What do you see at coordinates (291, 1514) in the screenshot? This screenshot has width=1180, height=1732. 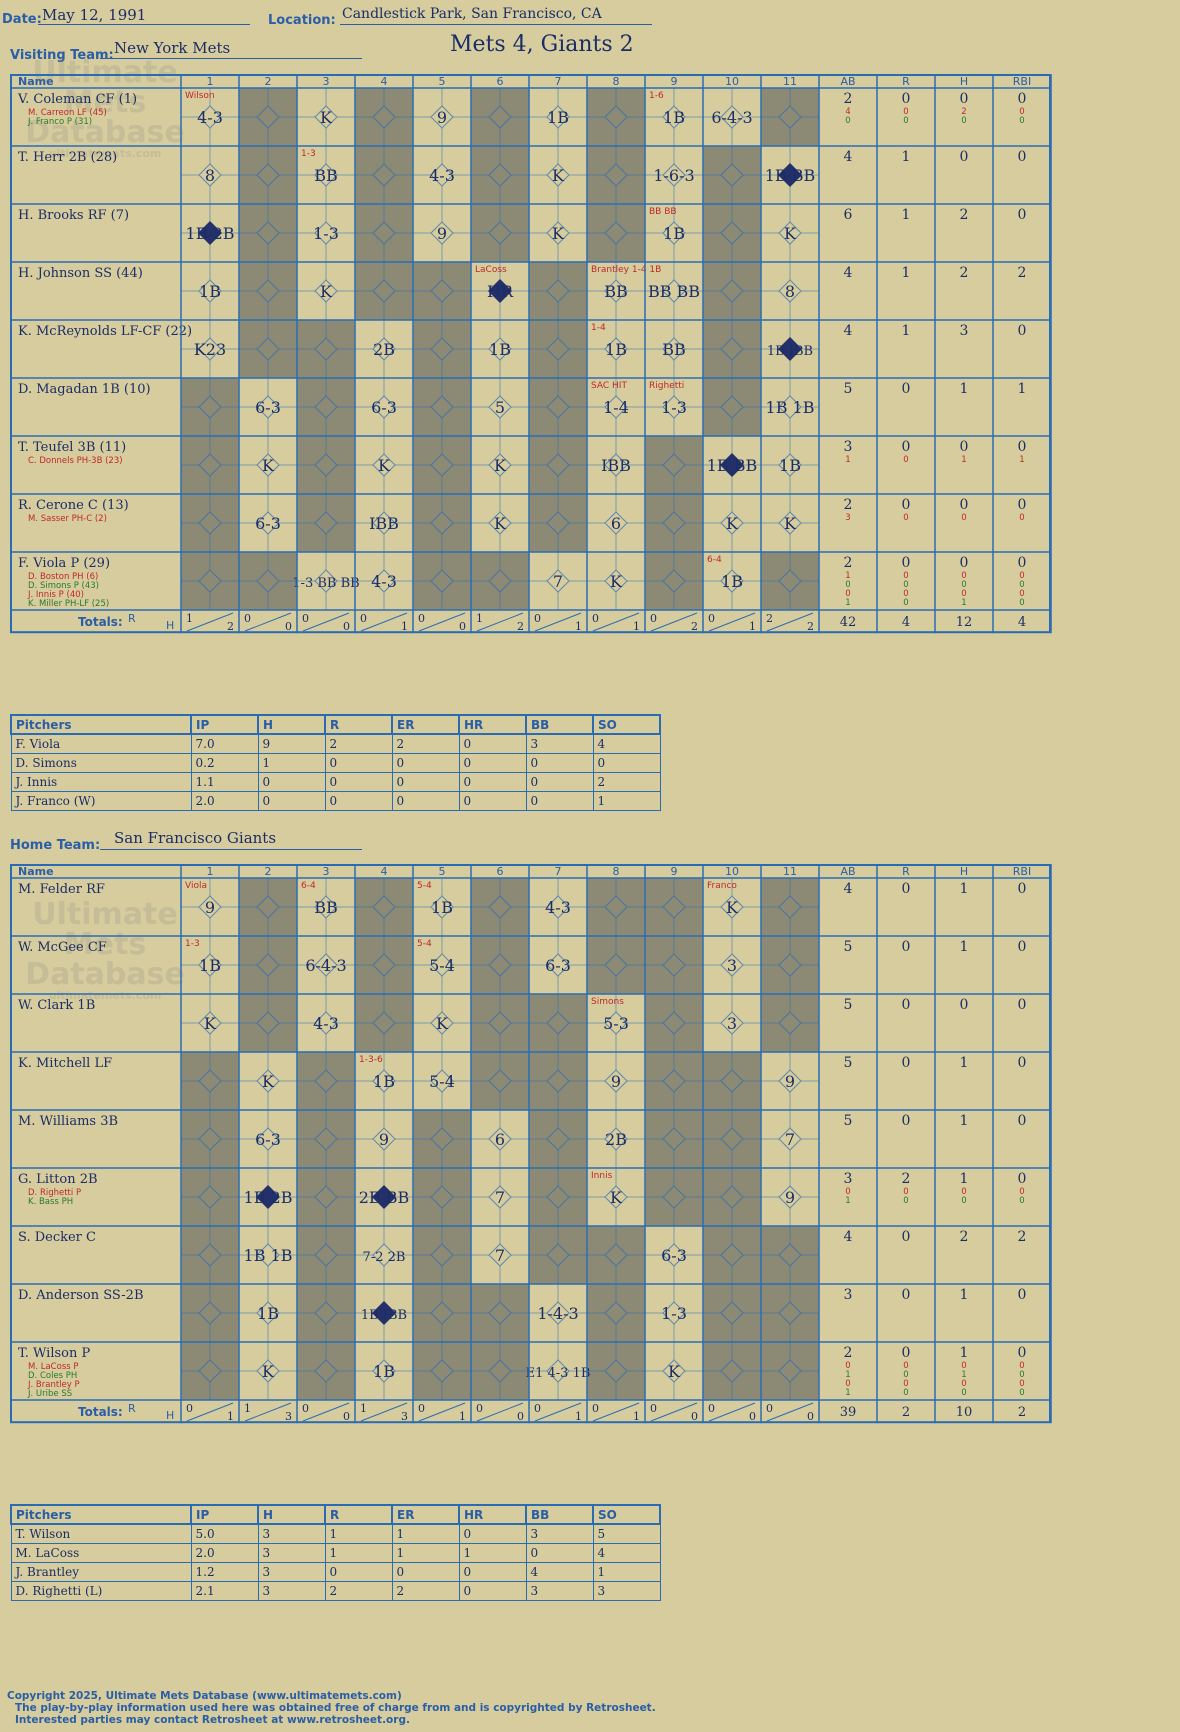 I see `pitchers-header-cell: H` at bounding box center [291, 1514].